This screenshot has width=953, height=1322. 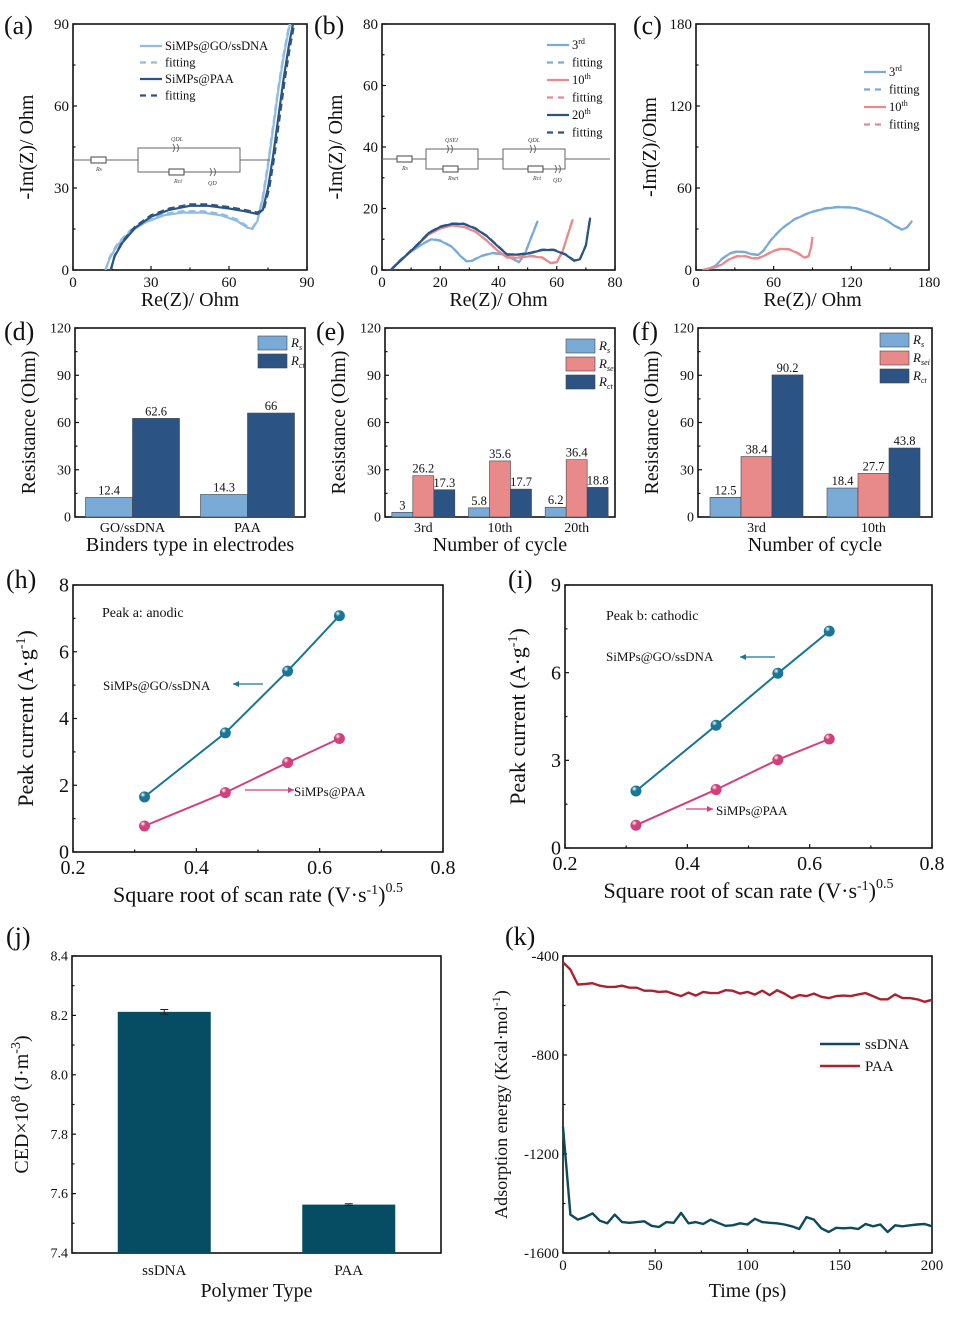 I want to click on x-tick-label: 20th, so click(x=576, y=528).